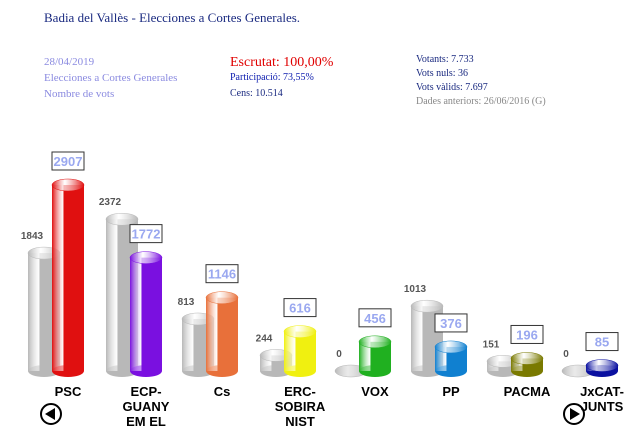 Image resolution: width=625 pixels, height=436 pixels. I want to click on category-label: PSC, so click(68, 391).